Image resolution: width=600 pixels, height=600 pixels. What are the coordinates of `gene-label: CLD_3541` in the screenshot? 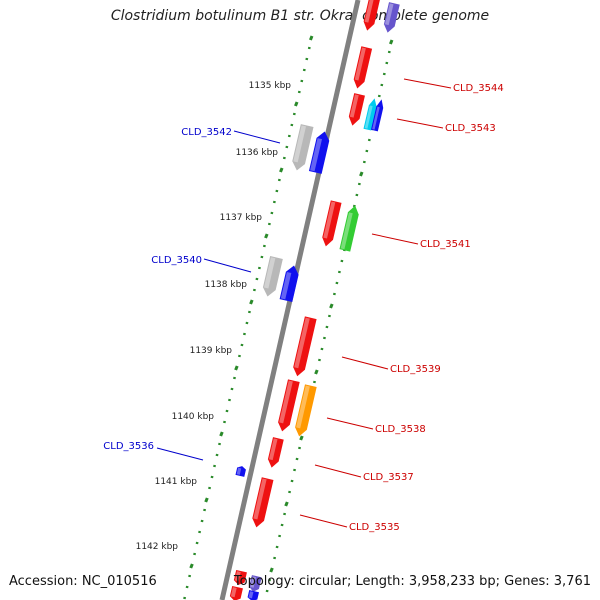 It's located at (445, 244).